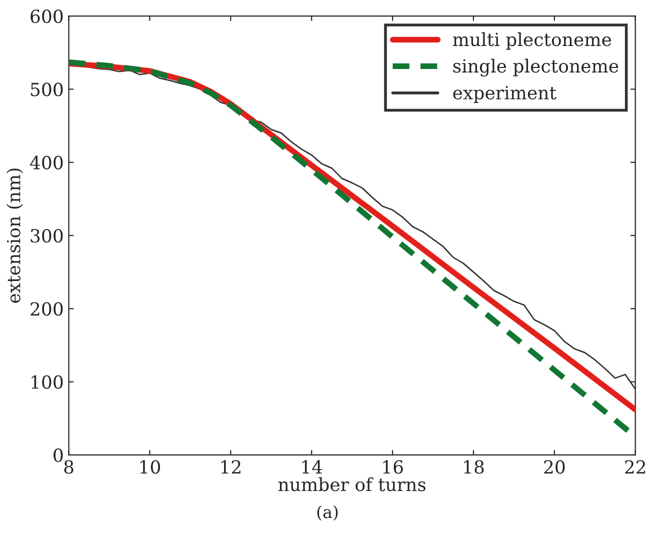  I want to click on x-tick-label: 12, so click(230, 467).